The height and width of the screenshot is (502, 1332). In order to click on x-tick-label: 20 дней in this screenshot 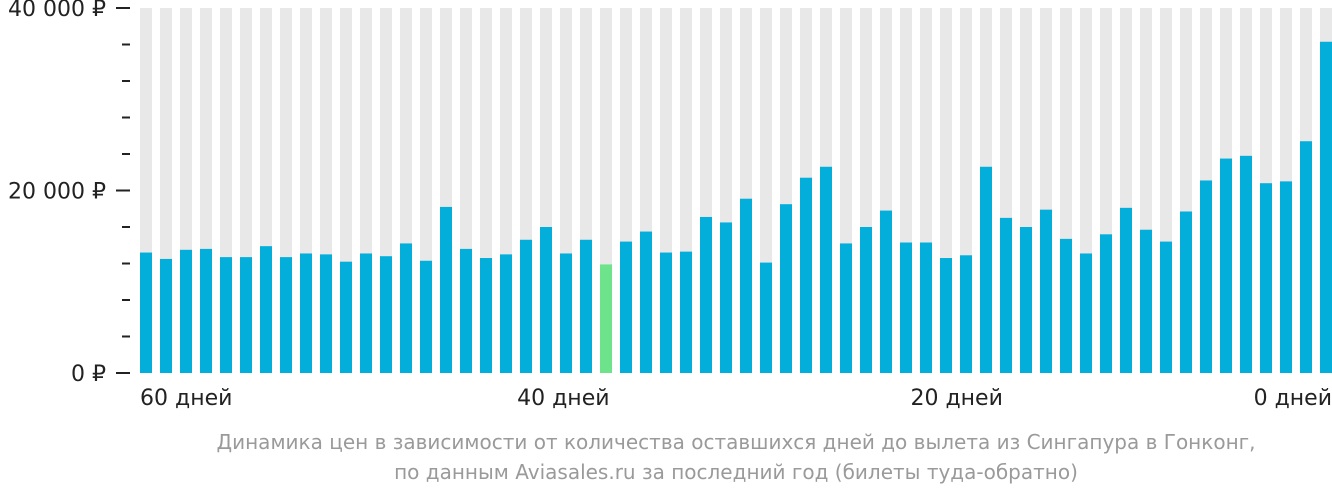, I will do `click(956, 398)`.